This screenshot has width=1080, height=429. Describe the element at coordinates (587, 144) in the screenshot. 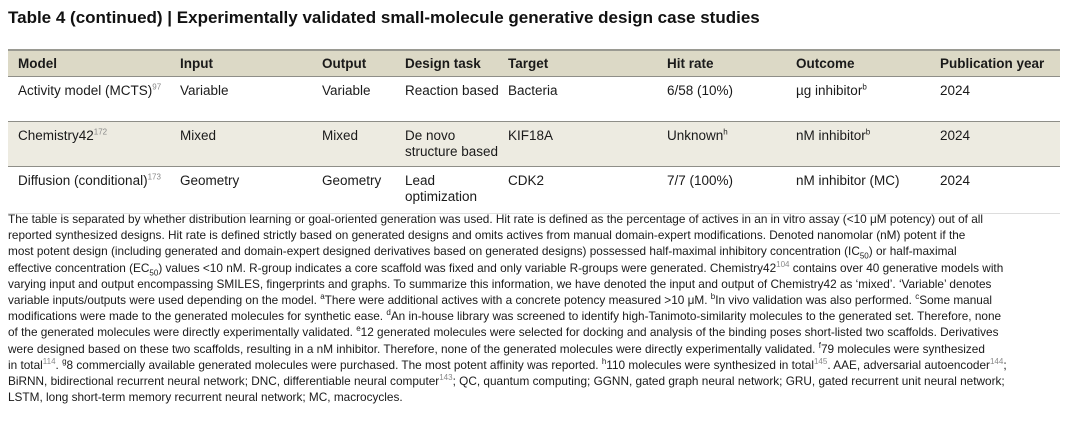

I see `table-cell: KIF18A` at that location.